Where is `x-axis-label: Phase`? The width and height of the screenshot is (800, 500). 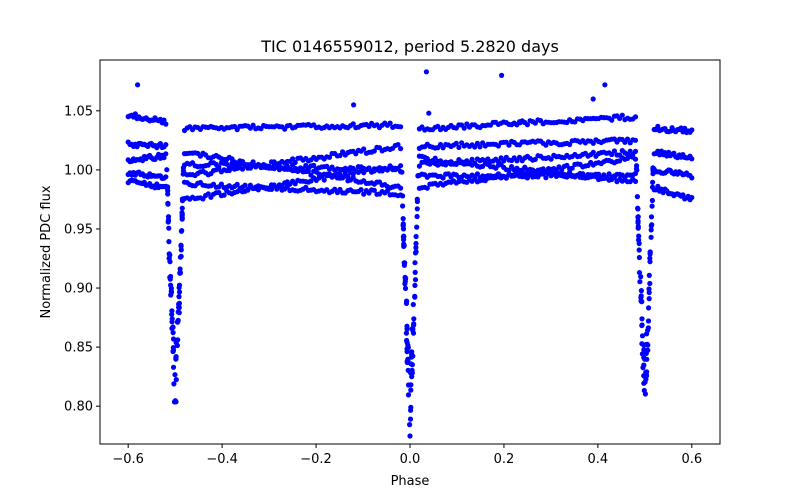 x-axis-label: Phase is located at coordinates (410, 481).